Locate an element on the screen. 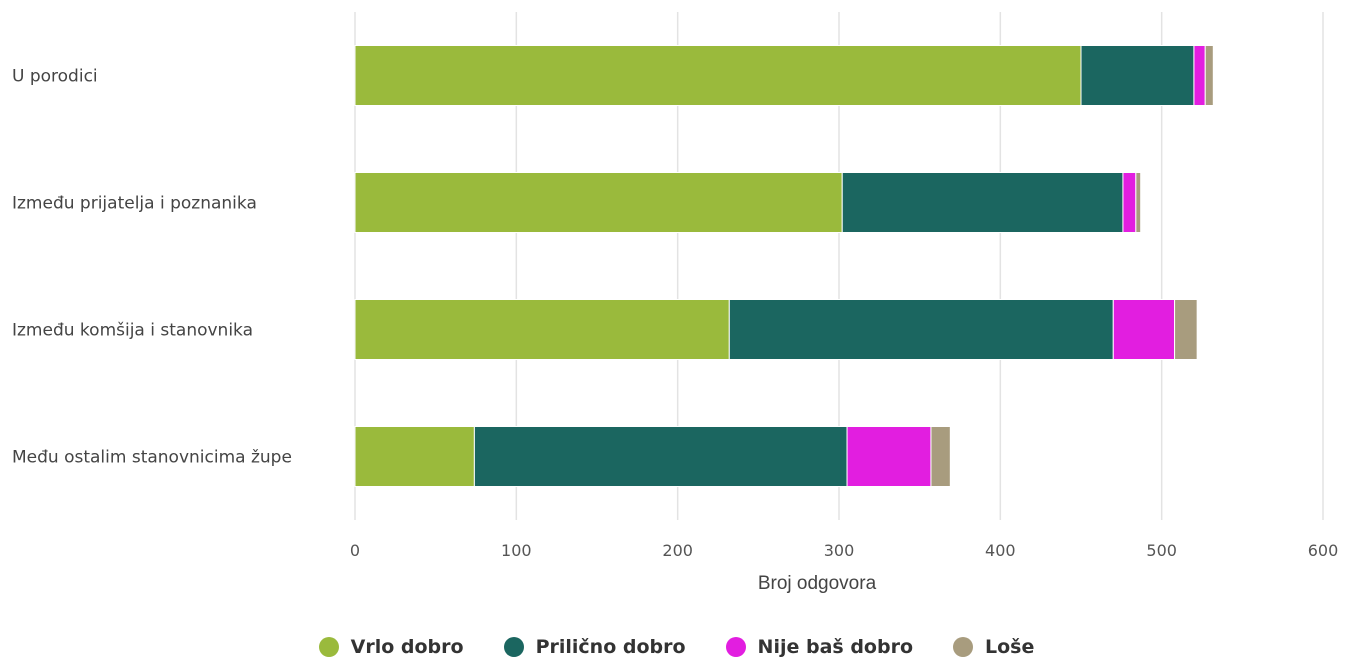  legend-item: Prilično dobro is located at coordinates (594, 647).